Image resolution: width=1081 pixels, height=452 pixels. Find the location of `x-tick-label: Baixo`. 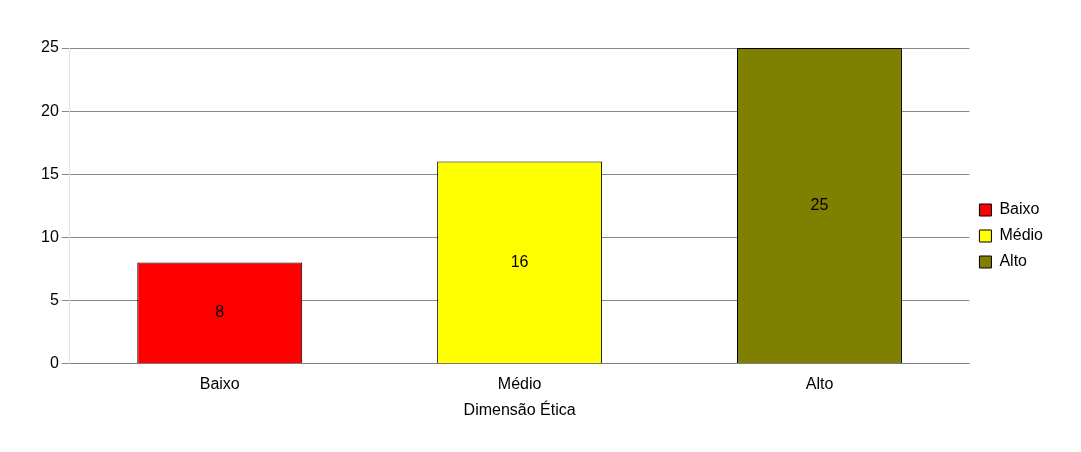

x-tick-label: Baixo is located at coordinates (219, 383).